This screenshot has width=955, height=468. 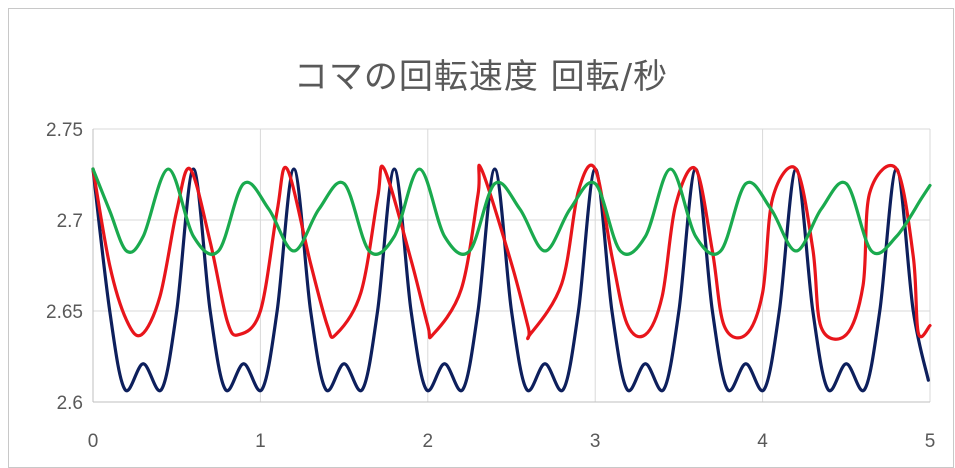 What do you see at coordinates (595, 441) in the screenshot?
I see `x-tick-label: 3` at bounding box center [595, 441].